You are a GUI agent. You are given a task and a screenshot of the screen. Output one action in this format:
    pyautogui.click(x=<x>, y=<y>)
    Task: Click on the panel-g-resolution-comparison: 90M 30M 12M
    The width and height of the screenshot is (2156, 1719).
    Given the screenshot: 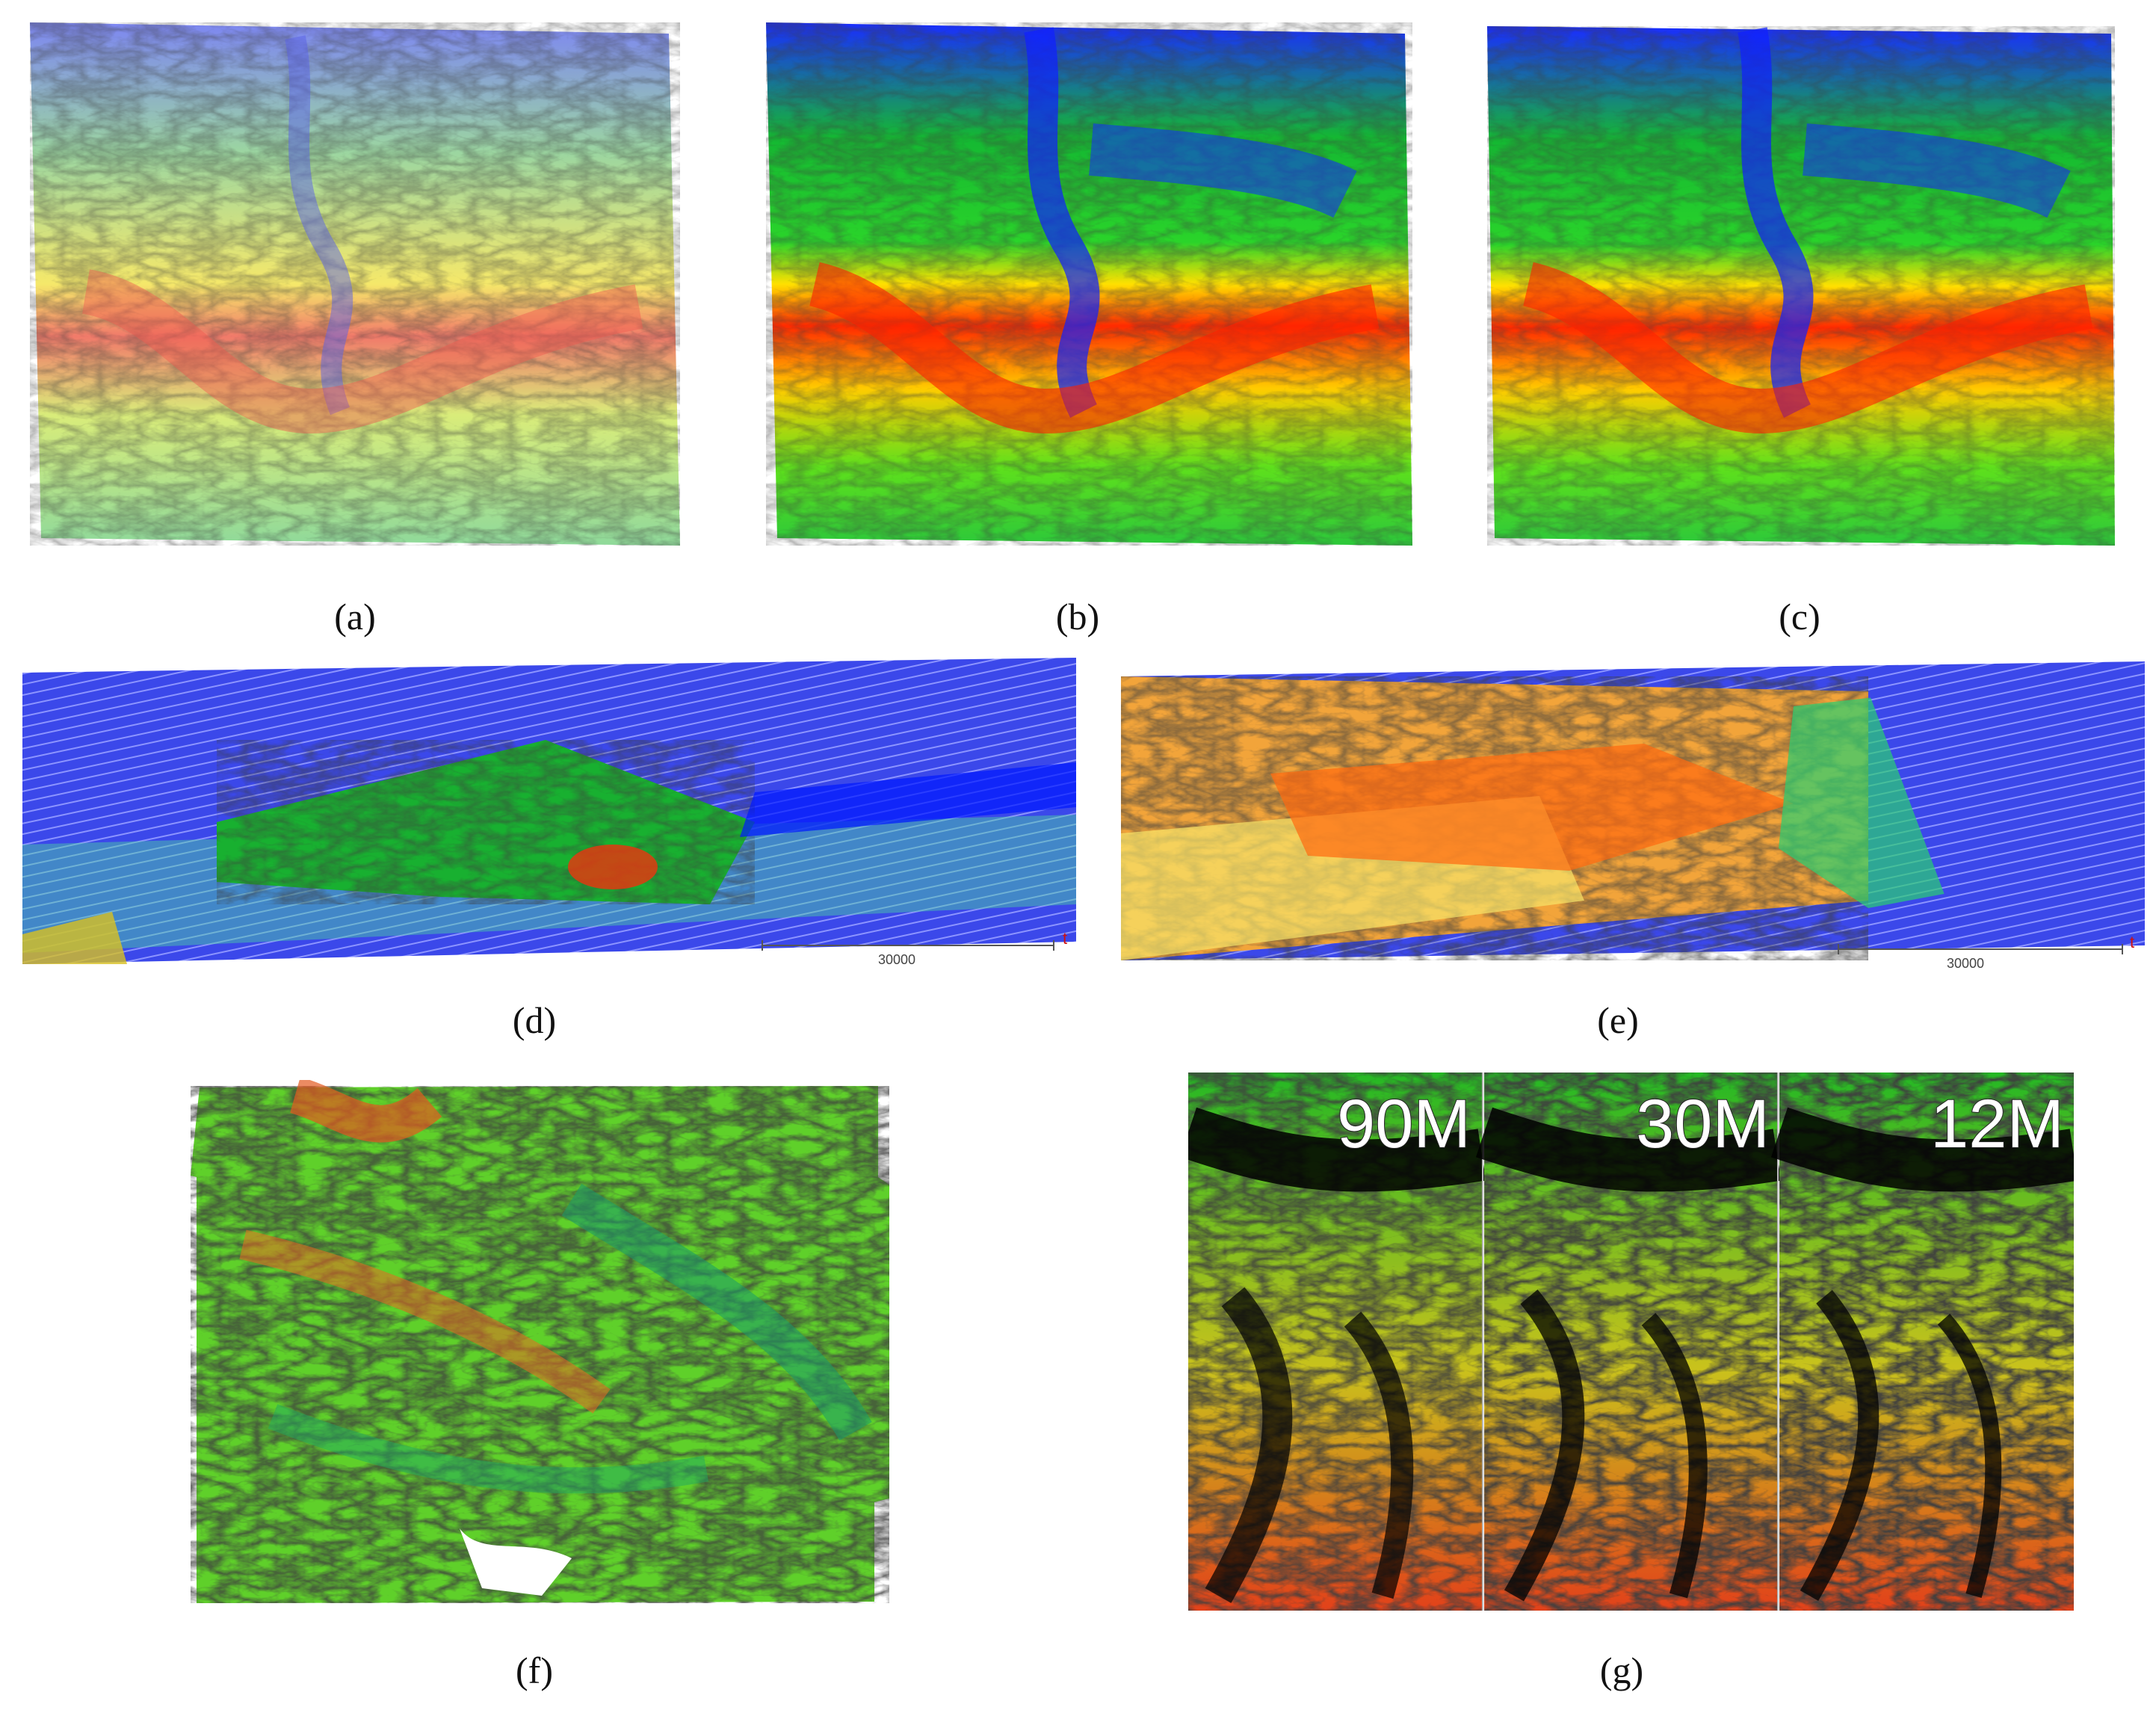 What is the action you would take?
    pyautogui.click(x=1631, y=1342)
    